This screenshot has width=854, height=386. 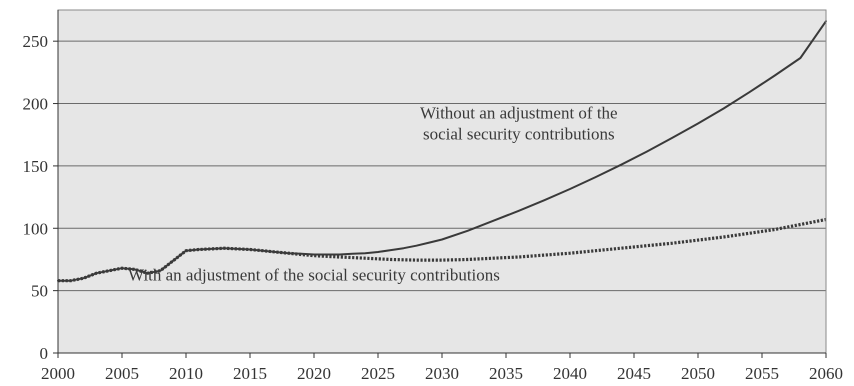 I want to click on annotation-without-line-1: Without an adjustment of the, so click(x=519, y=113).